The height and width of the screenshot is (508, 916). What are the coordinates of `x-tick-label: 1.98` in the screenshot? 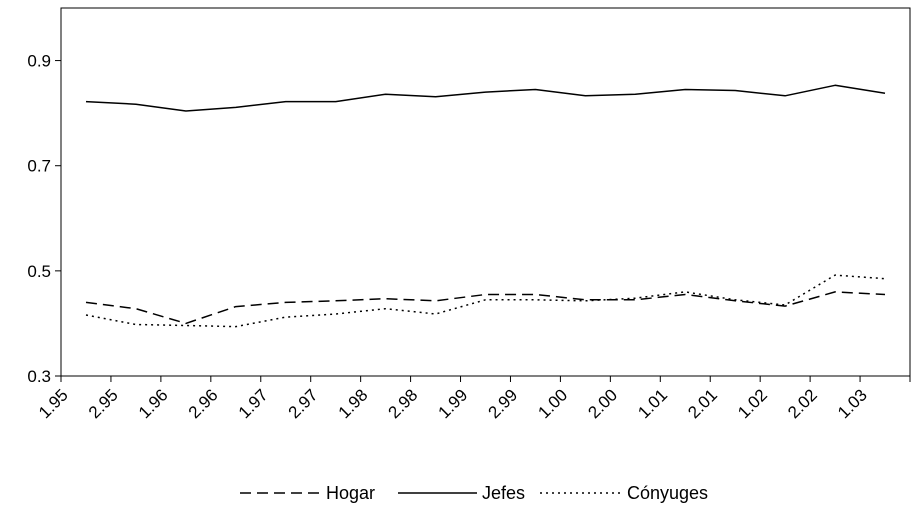 It's located at (353, 403).